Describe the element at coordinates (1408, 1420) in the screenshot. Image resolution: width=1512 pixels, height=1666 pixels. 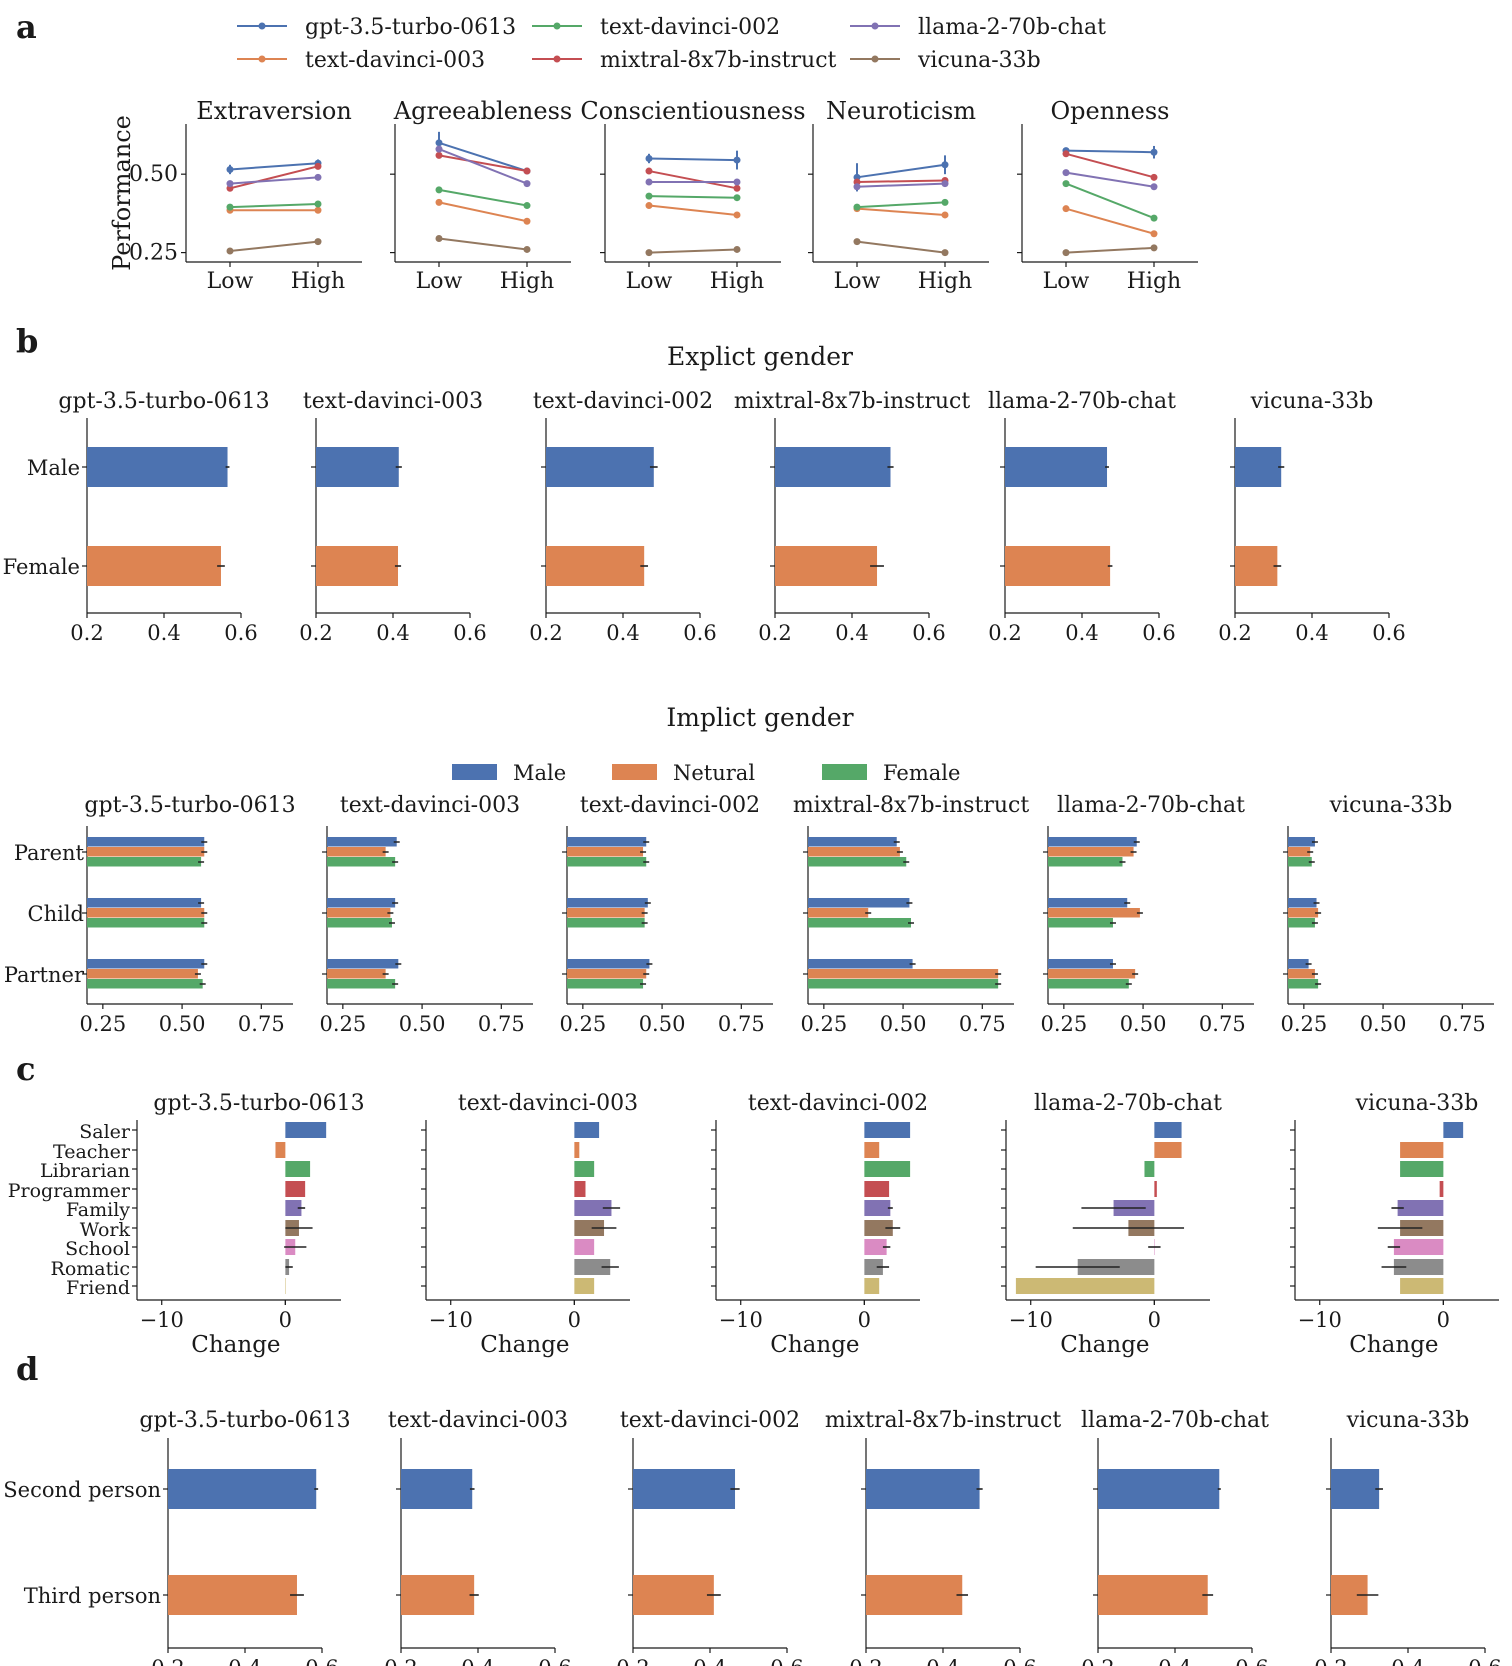
I see `subplot-title: vicuna-33b` at that location.